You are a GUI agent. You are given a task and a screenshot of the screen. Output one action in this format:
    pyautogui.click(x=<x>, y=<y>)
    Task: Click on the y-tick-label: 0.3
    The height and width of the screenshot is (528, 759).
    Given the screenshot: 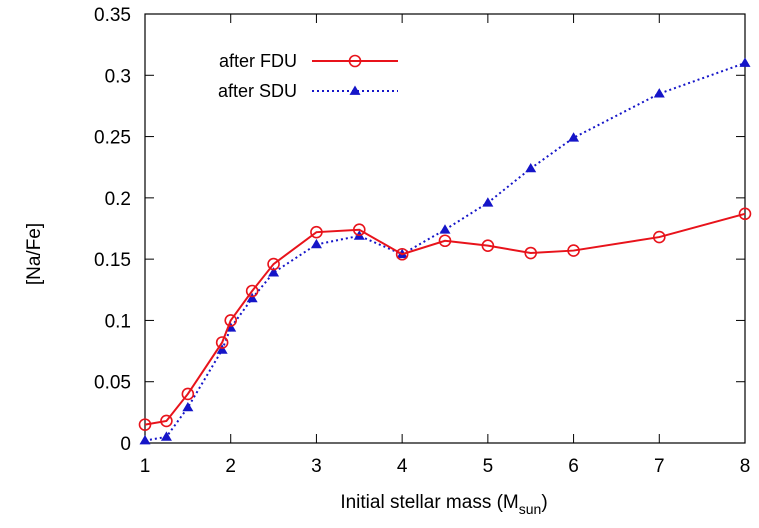 What is the action you would take?
    pyautogui.click(x=118, y=76)
    